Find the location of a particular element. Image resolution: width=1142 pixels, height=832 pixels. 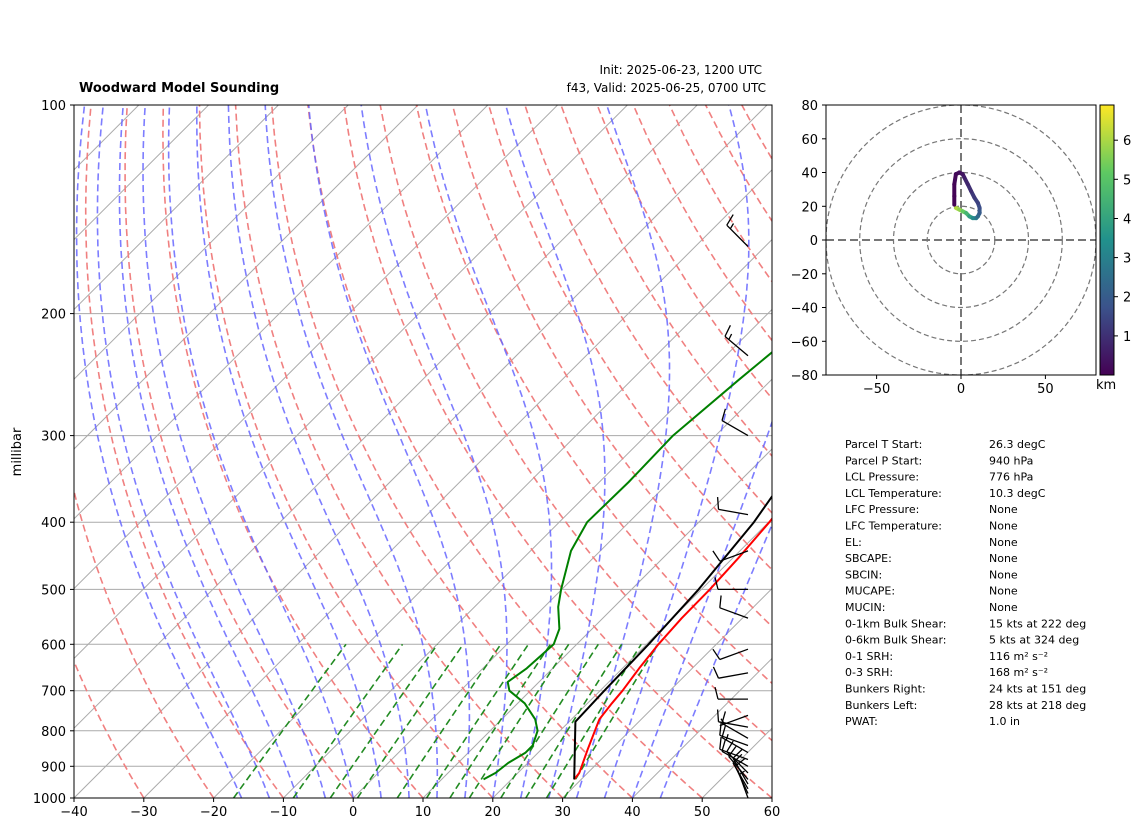

hodograph-ring is located at coordinates (961, 240).